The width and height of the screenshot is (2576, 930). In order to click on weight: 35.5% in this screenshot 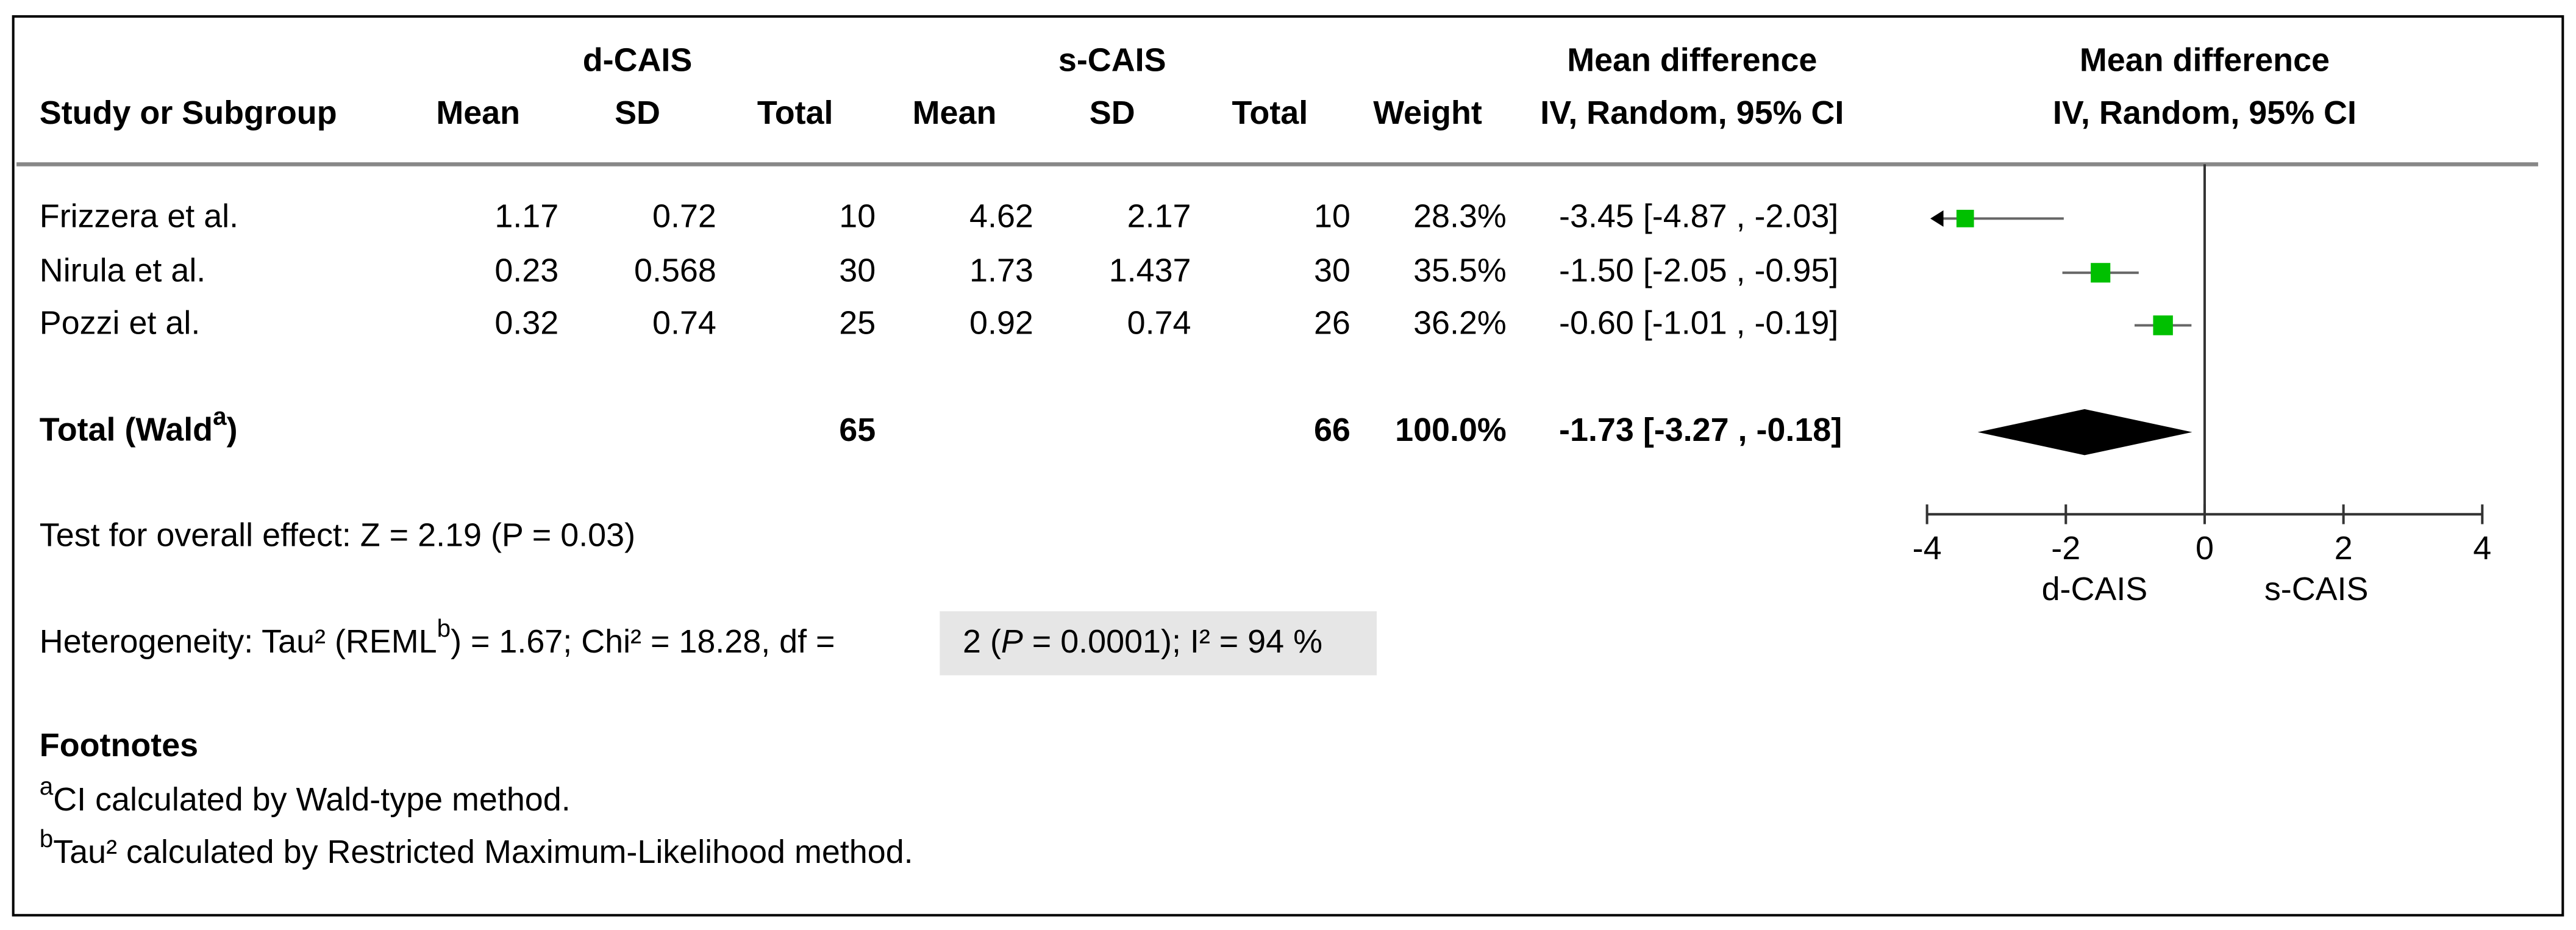, I will do `click(1460, 270)`.